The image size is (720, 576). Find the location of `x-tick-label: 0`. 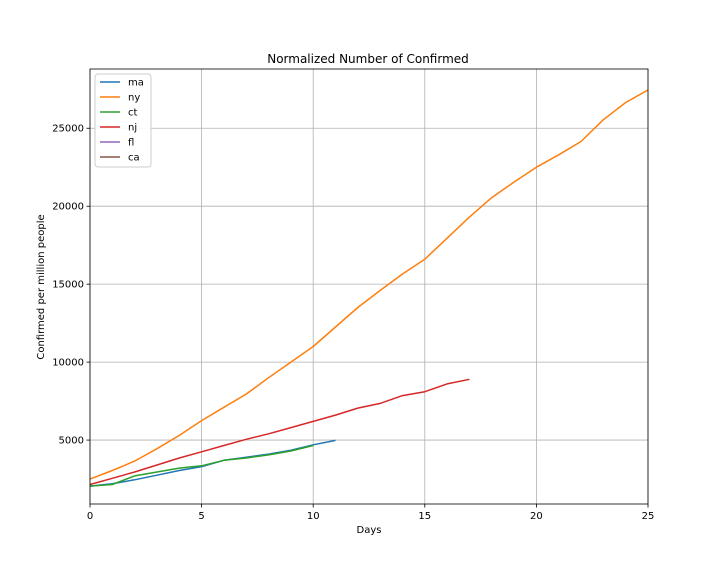

x-tick-label: 0 is located at coordinates (90, 516).